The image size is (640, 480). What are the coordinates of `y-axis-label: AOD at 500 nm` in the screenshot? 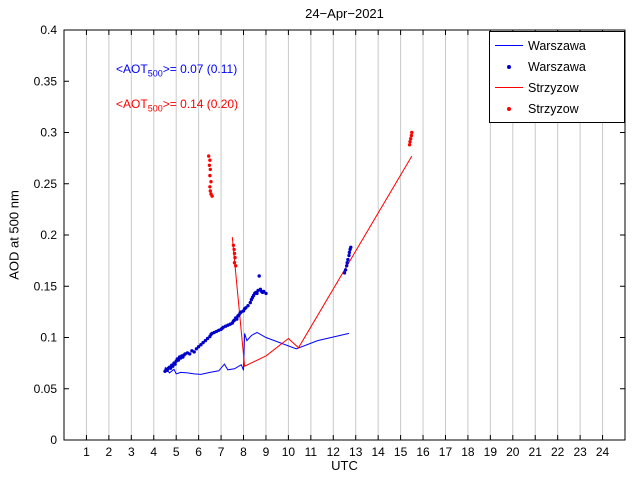 It's located at (14, 235).